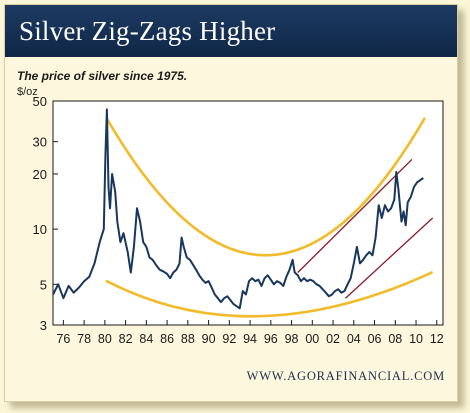 This screenshot has height=413, width=470. I want to click on x-tick-label: 98, so click(292, 339).